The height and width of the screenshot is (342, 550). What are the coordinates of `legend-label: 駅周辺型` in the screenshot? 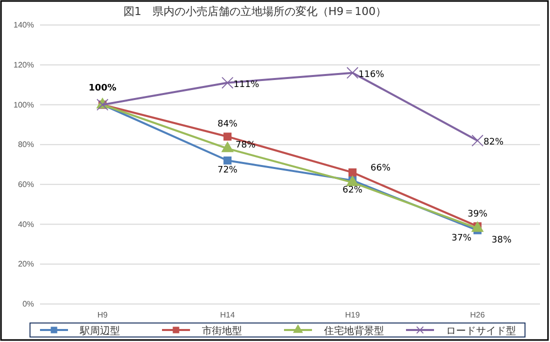 It's located at (99, 331).